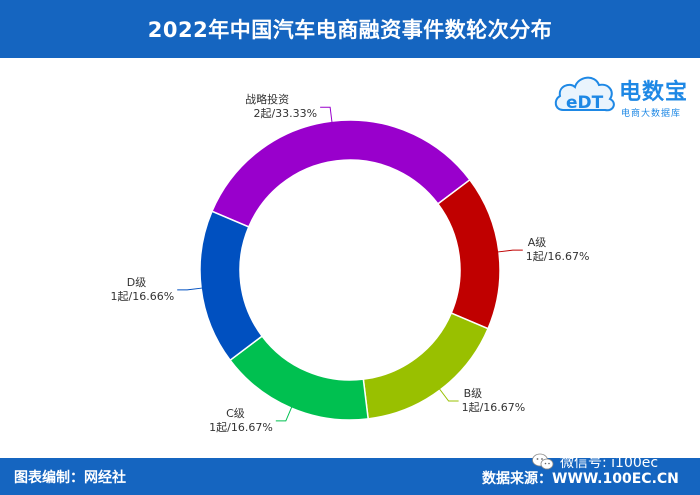 The image size is (700, 495). I want to click on wechat-watermark: 微信号: i100ec, so click(595, 462).